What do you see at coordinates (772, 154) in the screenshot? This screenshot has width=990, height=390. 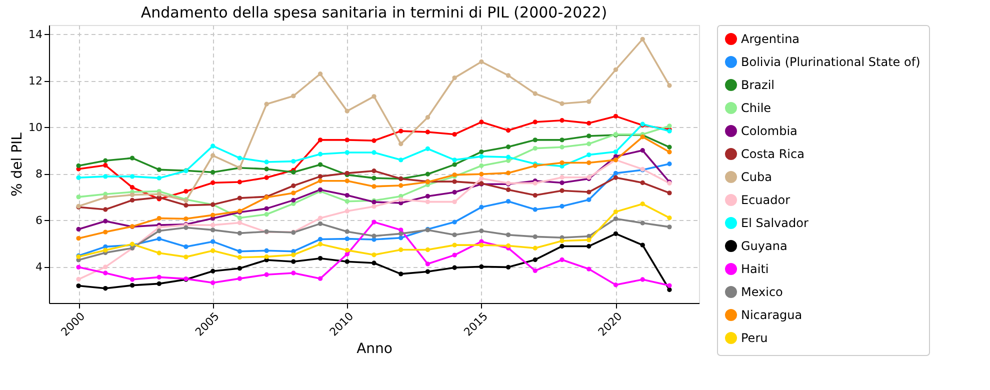 I see `legend-label: Costa Rica` at bounding box center [772, 154].